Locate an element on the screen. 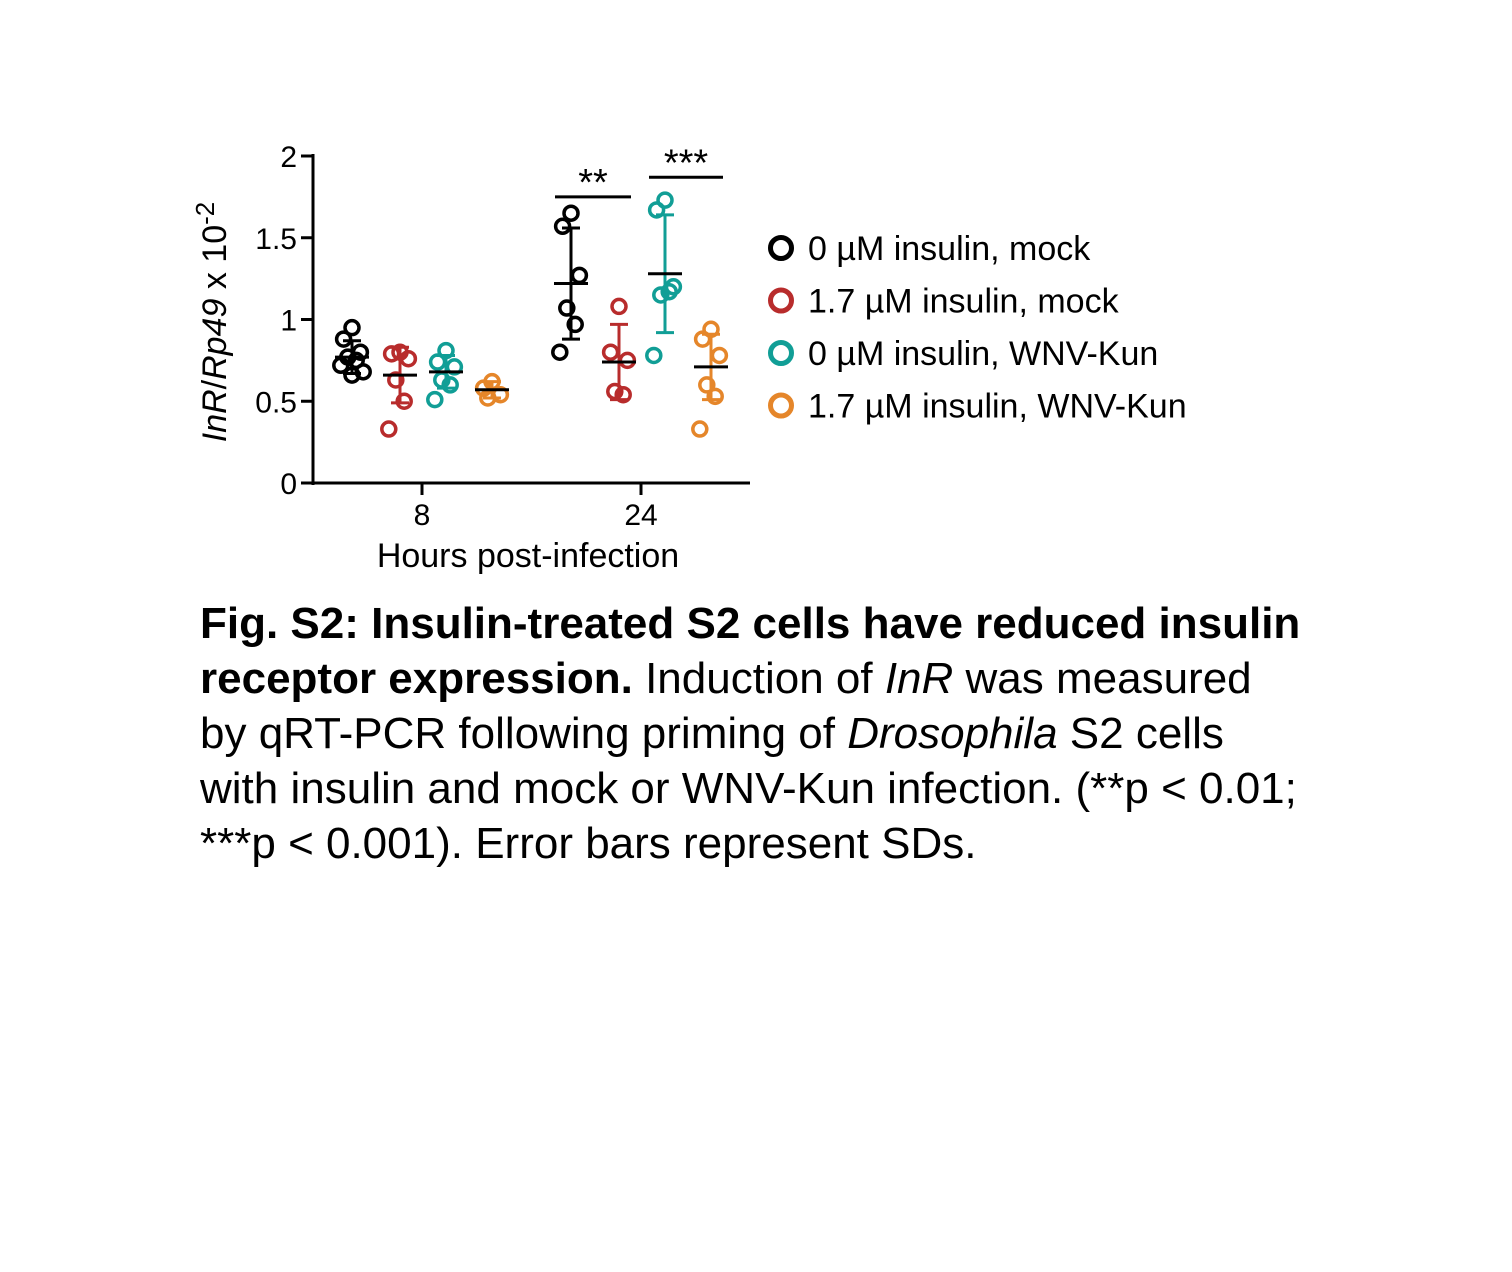  y-tick-label: 1.5 is located at coordinates (276, 239).